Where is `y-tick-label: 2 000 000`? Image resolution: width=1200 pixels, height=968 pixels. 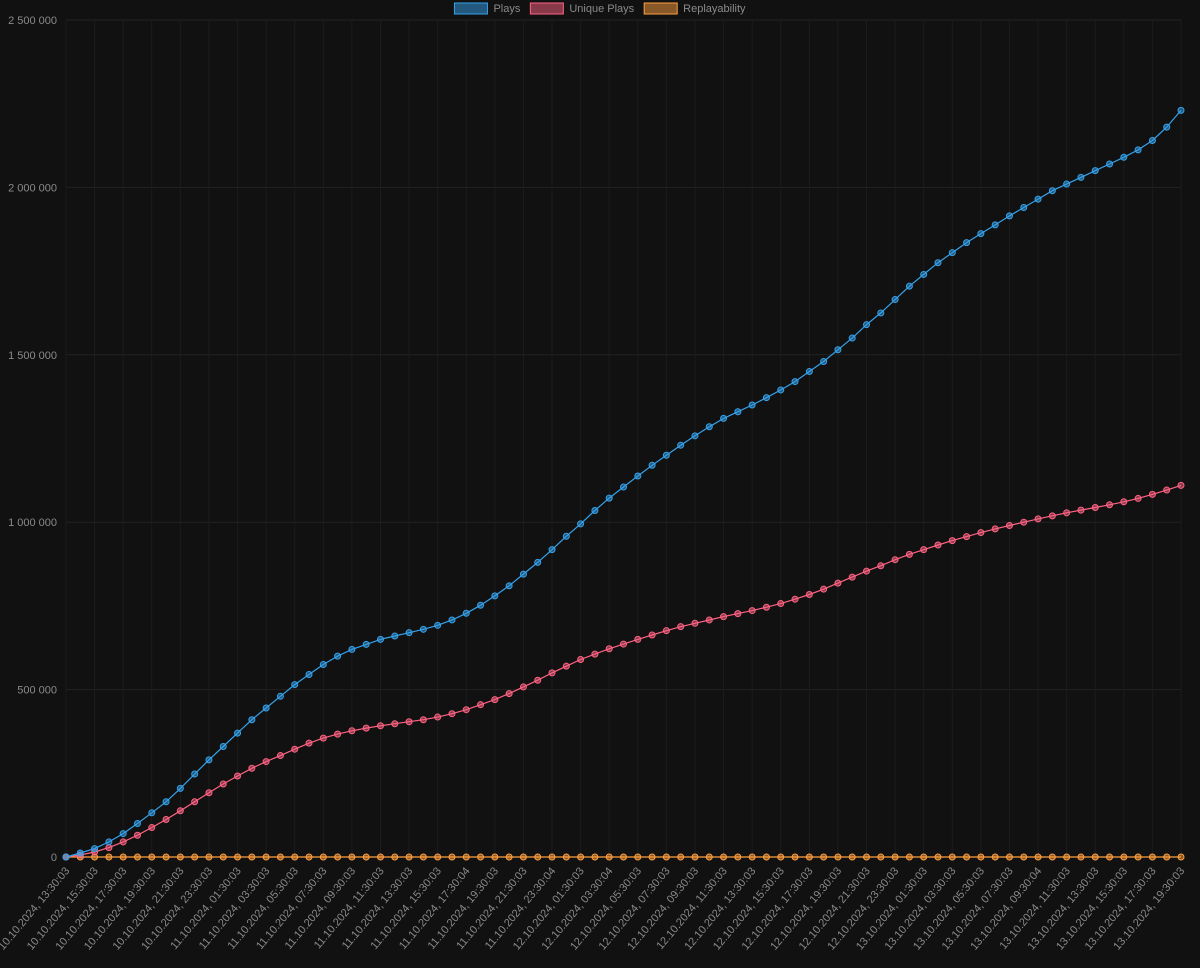
y-tick-label: 2 000 000 is located at coordinates (32, 188).